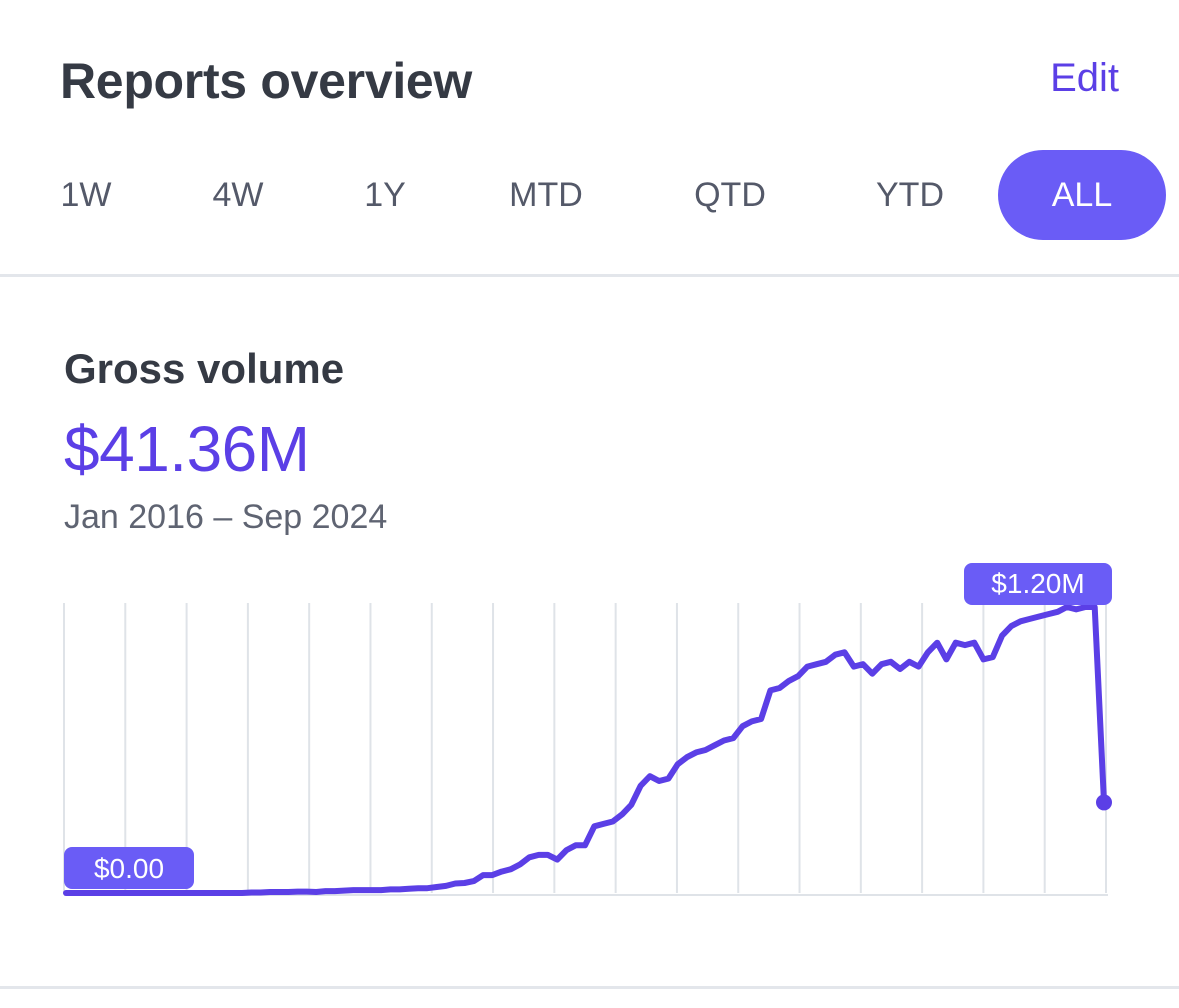 Image resolution: width=1179 pixels, height=1008 pixels. What do you see at coordinates (1084, 78) in the screenshot?
I see `edit-button: Edit` at bounding box center [1084, 78].